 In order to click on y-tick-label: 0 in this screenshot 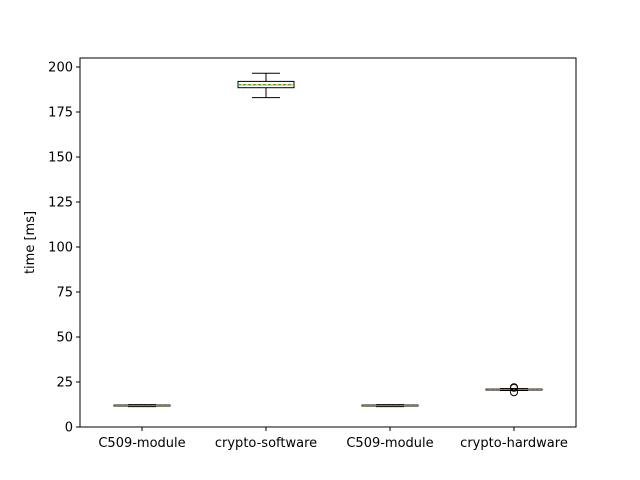, I will do `click(69, 428)`.